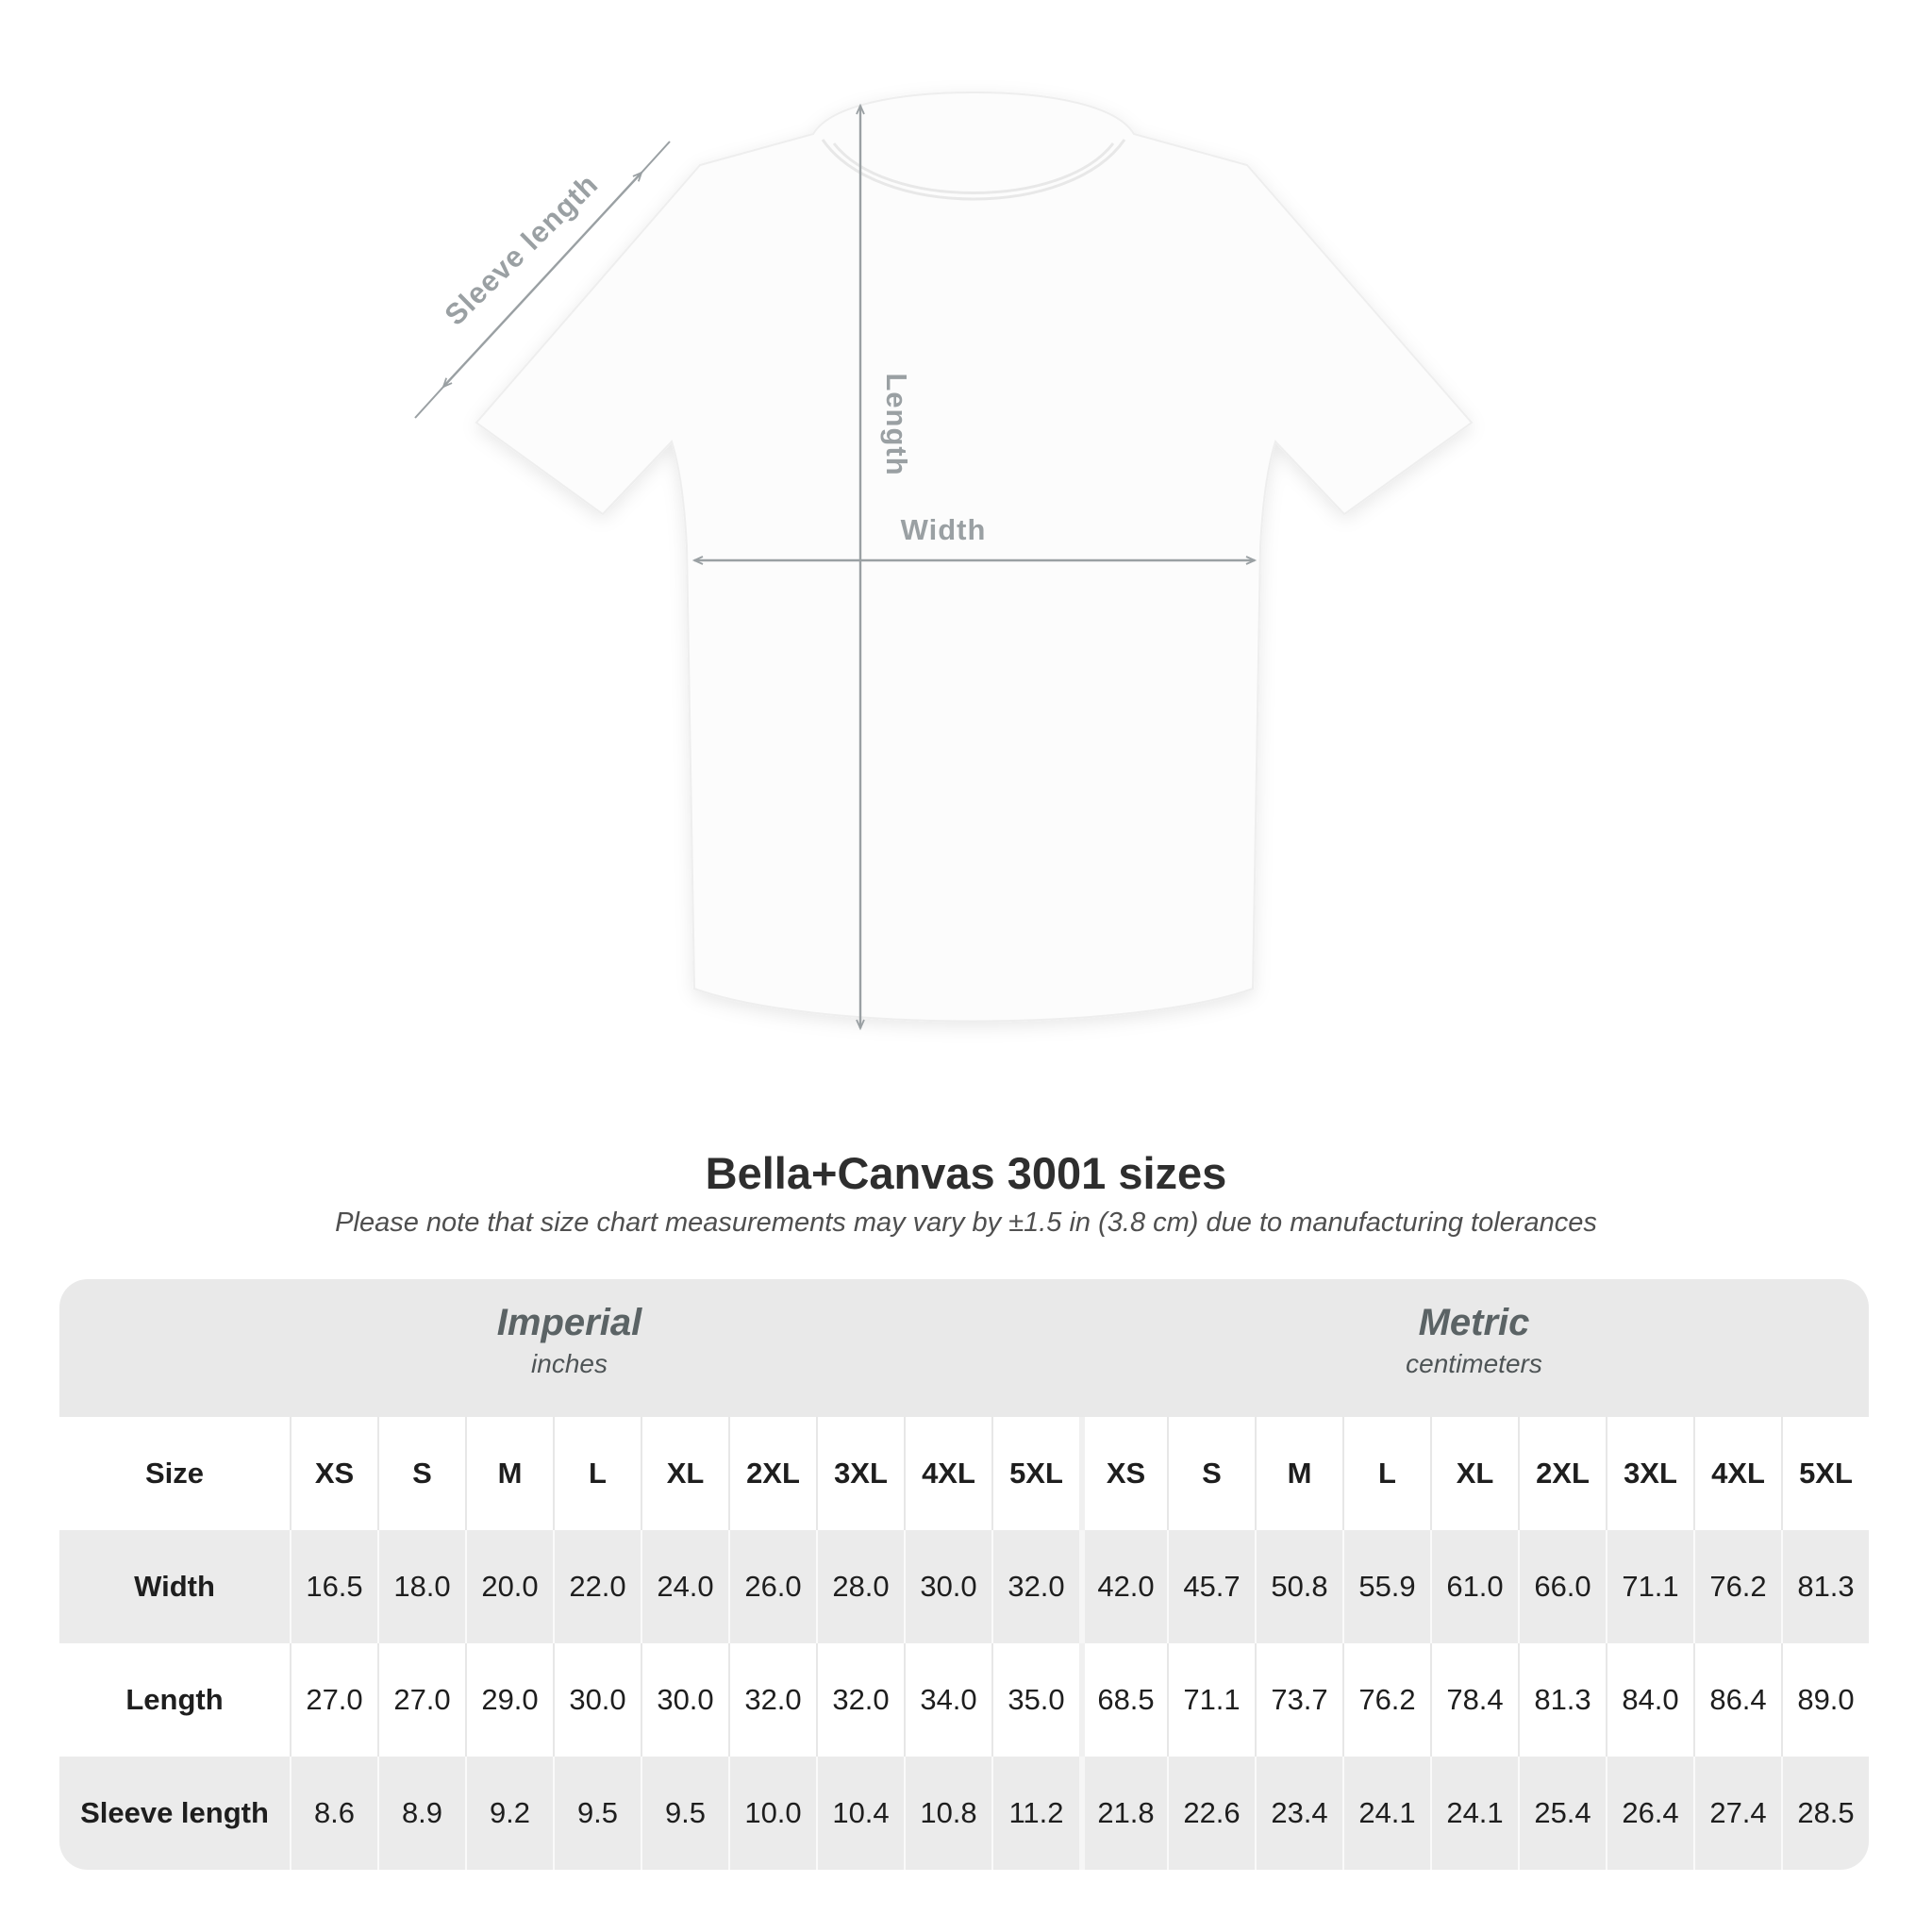 The width and height of the screenshot is (1932, 1932). I want to click on row-label: Width, so click(175, 1586).